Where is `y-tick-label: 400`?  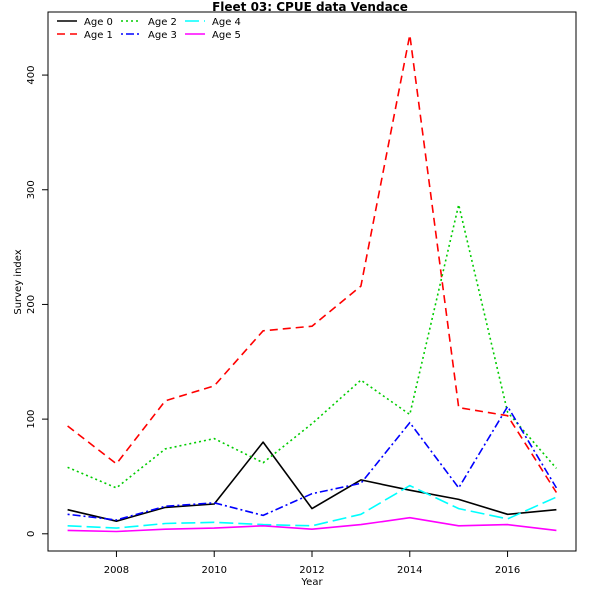 y-tick-label: 400 is located at coordinates (31, 75).